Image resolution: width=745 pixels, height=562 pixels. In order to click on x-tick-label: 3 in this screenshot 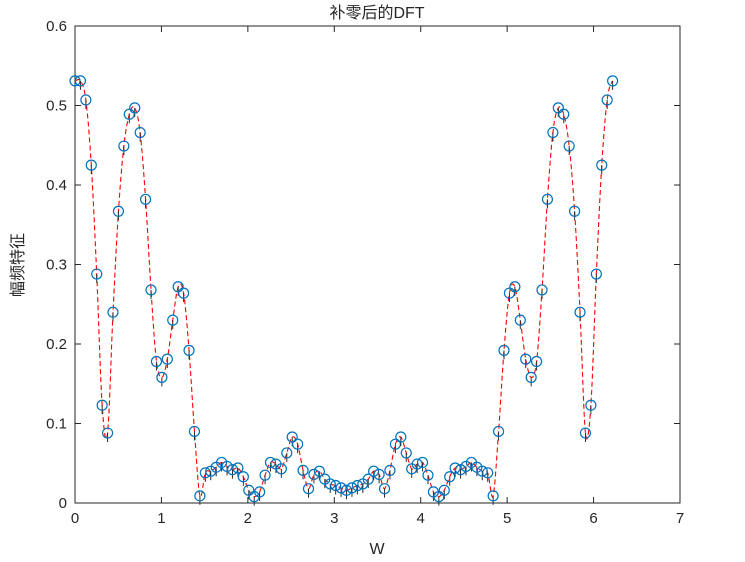, I will do `click(334, 518)`.